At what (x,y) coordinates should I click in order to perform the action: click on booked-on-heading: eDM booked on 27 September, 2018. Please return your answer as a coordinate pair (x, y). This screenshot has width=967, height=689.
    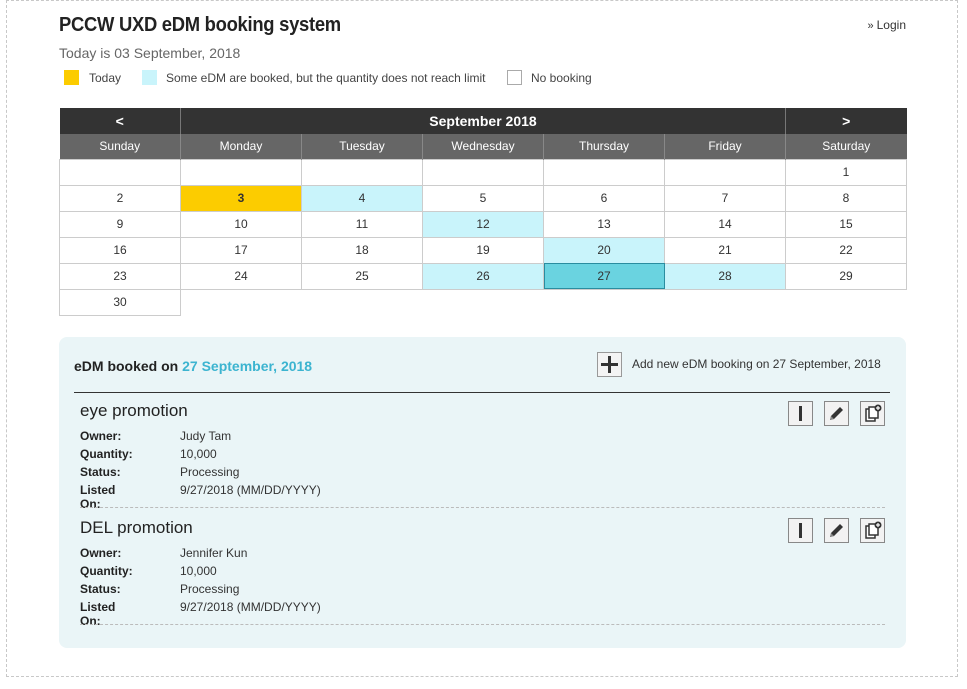
    Looking at the image, I should click on (193, 366).